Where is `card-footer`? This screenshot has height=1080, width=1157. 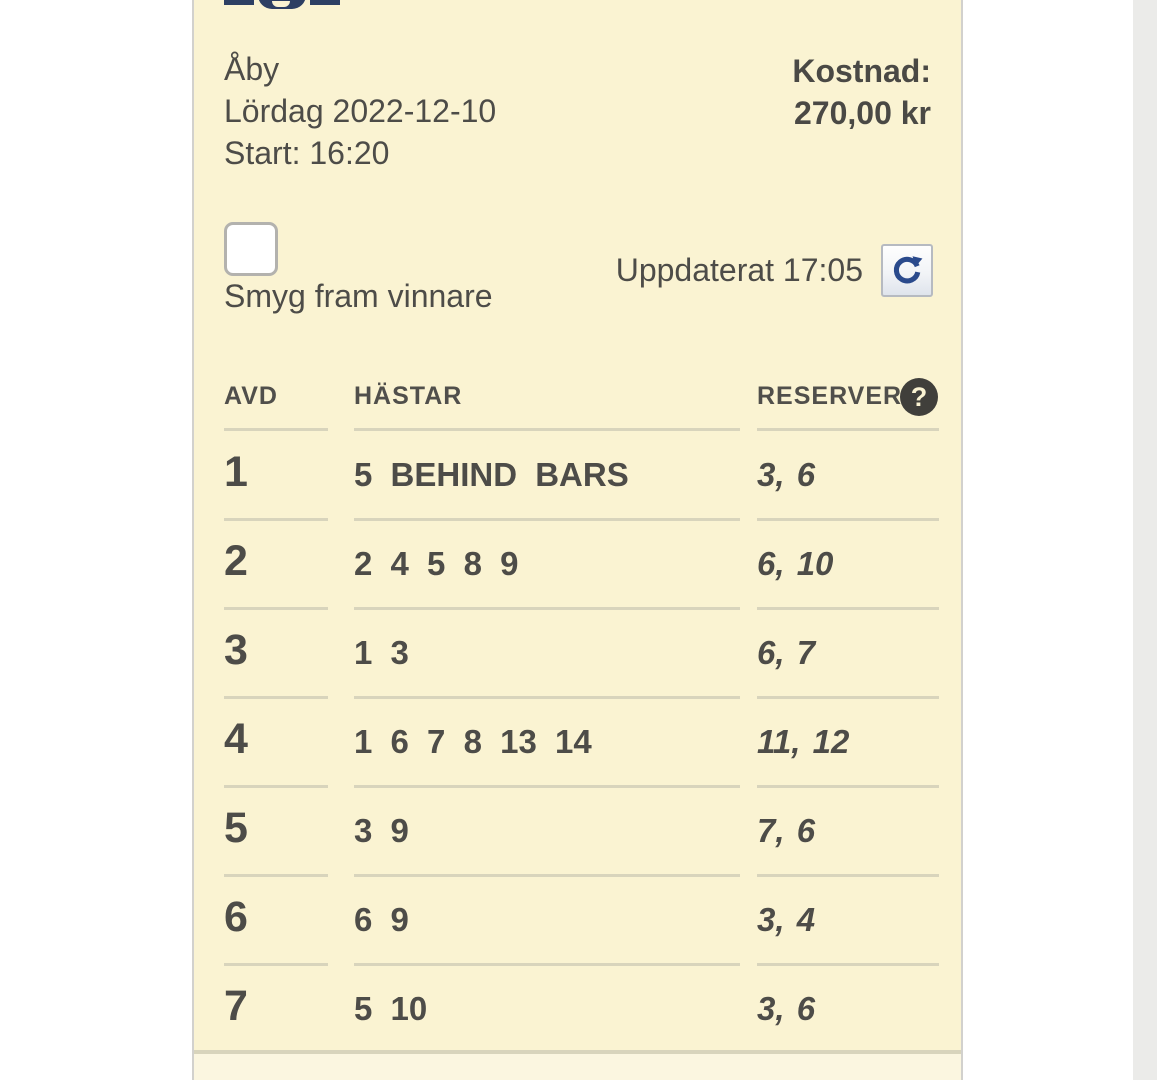 card-footer is located at coordinates (577, 1067).